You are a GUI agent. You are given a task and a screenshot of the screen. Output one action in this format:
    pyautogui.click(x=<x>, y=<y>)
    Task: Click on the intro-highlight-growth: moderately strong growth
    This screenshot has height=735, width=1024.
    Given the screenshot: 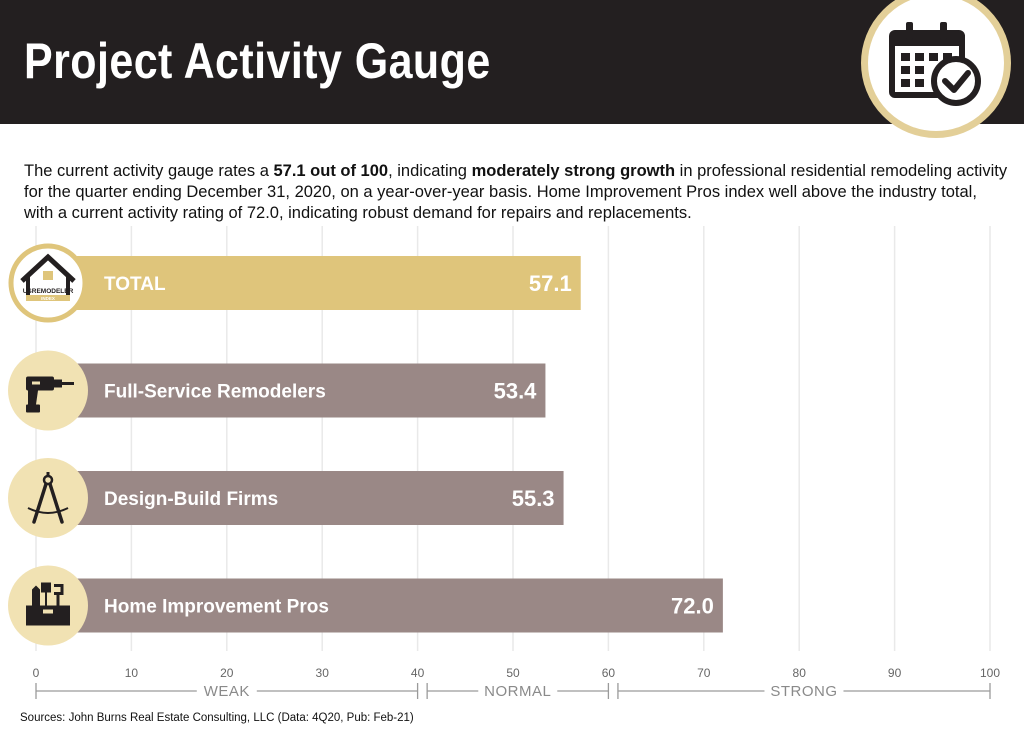 What is the action you would take?
    pyautogui.click(x=573, y=171)
    